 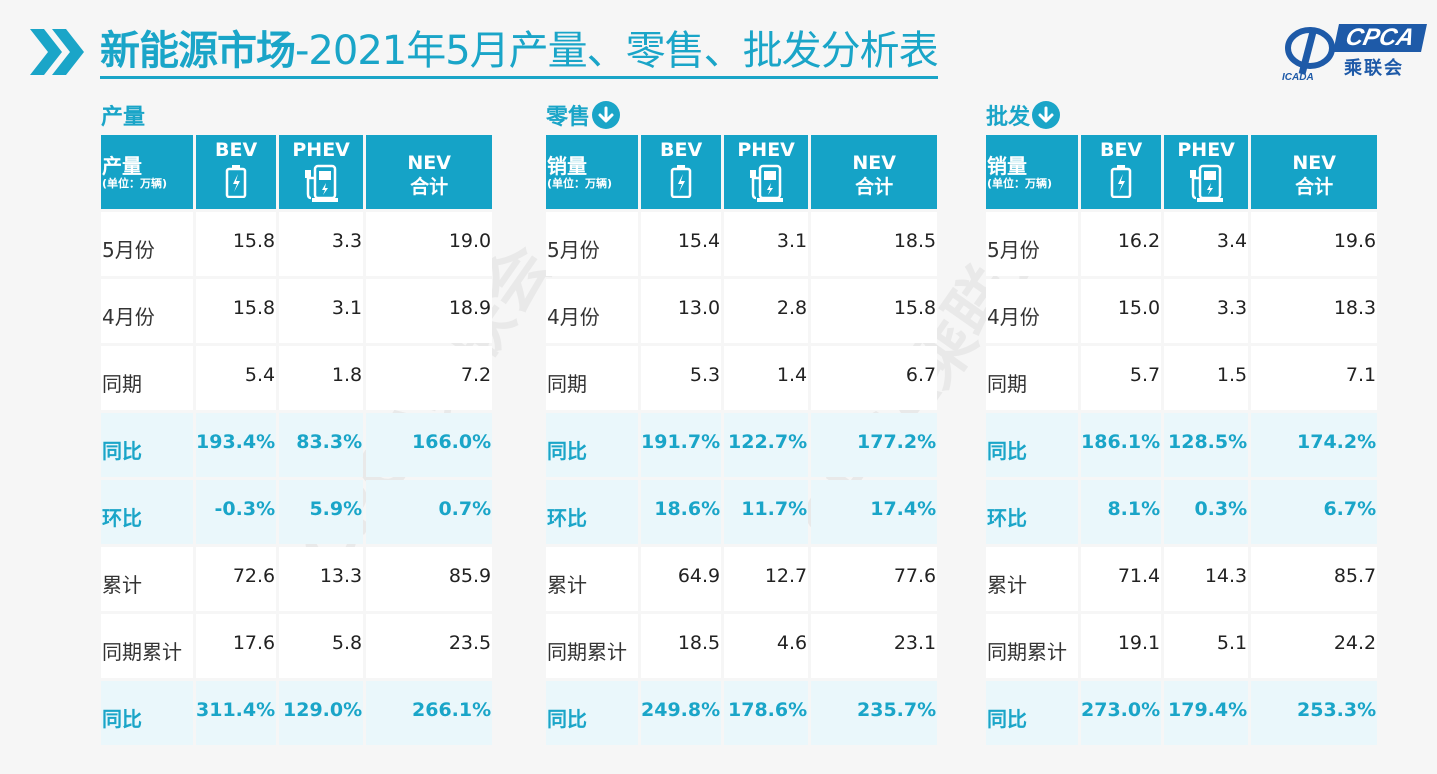 I want to click on table-row: 同期累计 17.6 5.8 23.5, so click(x=297, y=646).